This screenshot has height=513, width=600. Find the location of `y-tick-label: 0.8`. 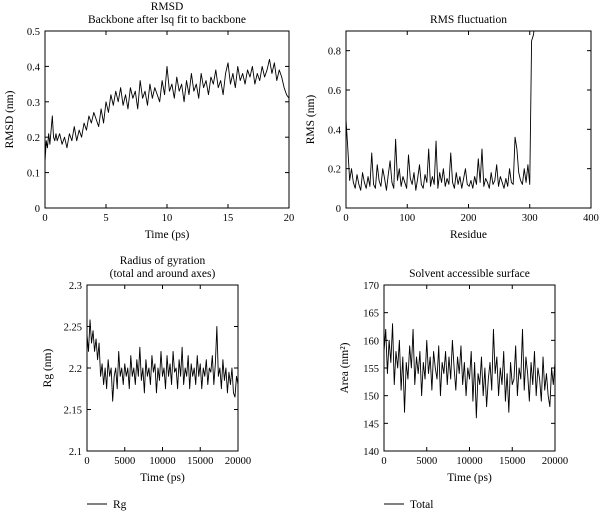

y-tick-label: 0.8 is located at coordinates (334, 52).